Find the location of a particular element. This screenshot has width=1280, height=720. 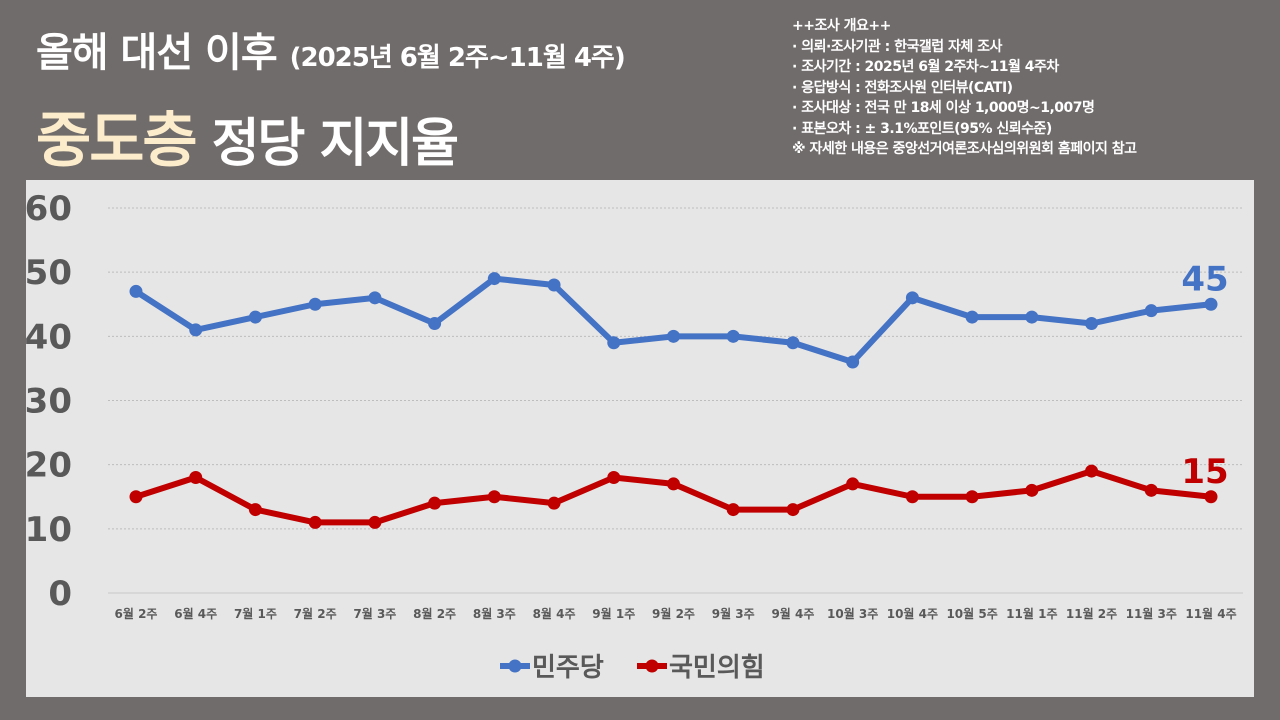

survey-note: ※ 자세한 내용은 중앙선거여론조사심의위원회 홈페이지 참고 is located at coordinates (964, 149).